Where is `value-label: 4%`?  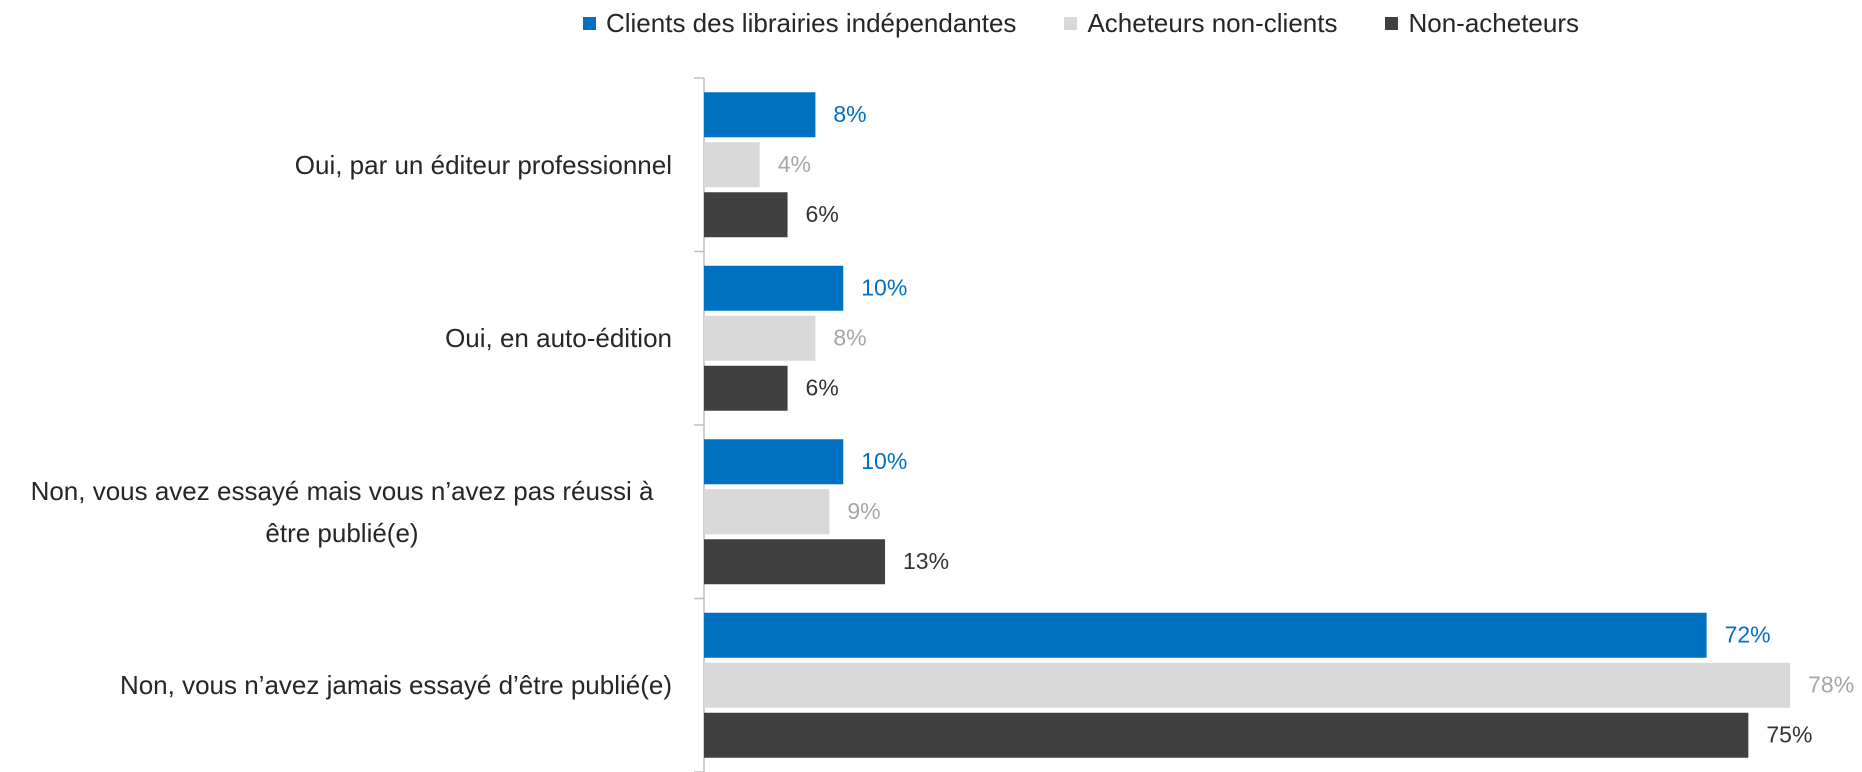 value-label: 4% is located at coordinates (794, 164).